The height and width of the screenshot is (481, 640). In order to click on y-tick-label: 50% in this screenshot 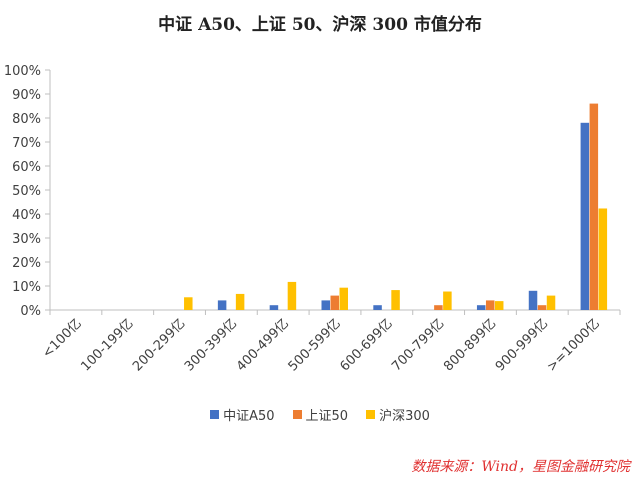, I will do `click(26, 191)`.